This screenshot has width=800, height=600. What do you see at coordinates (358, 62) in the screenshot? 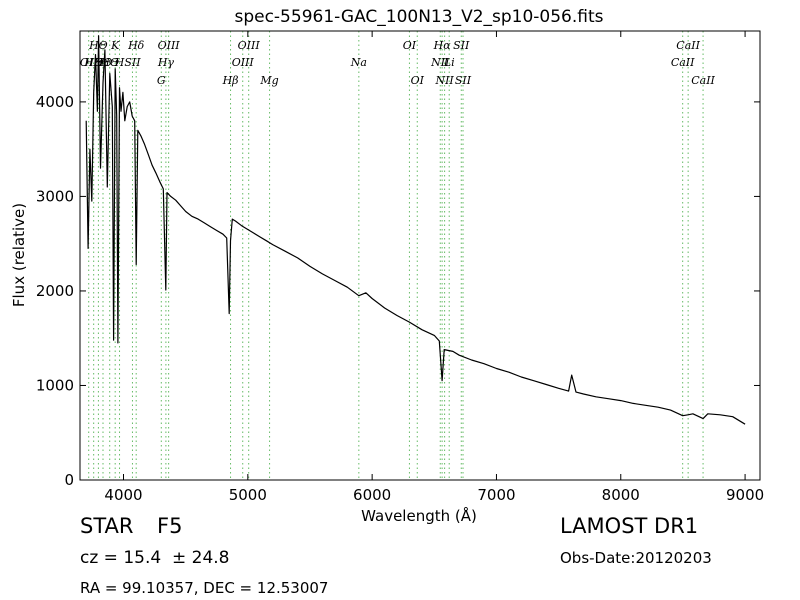
I see `line-label: Na` at bounding box center [358, 62].